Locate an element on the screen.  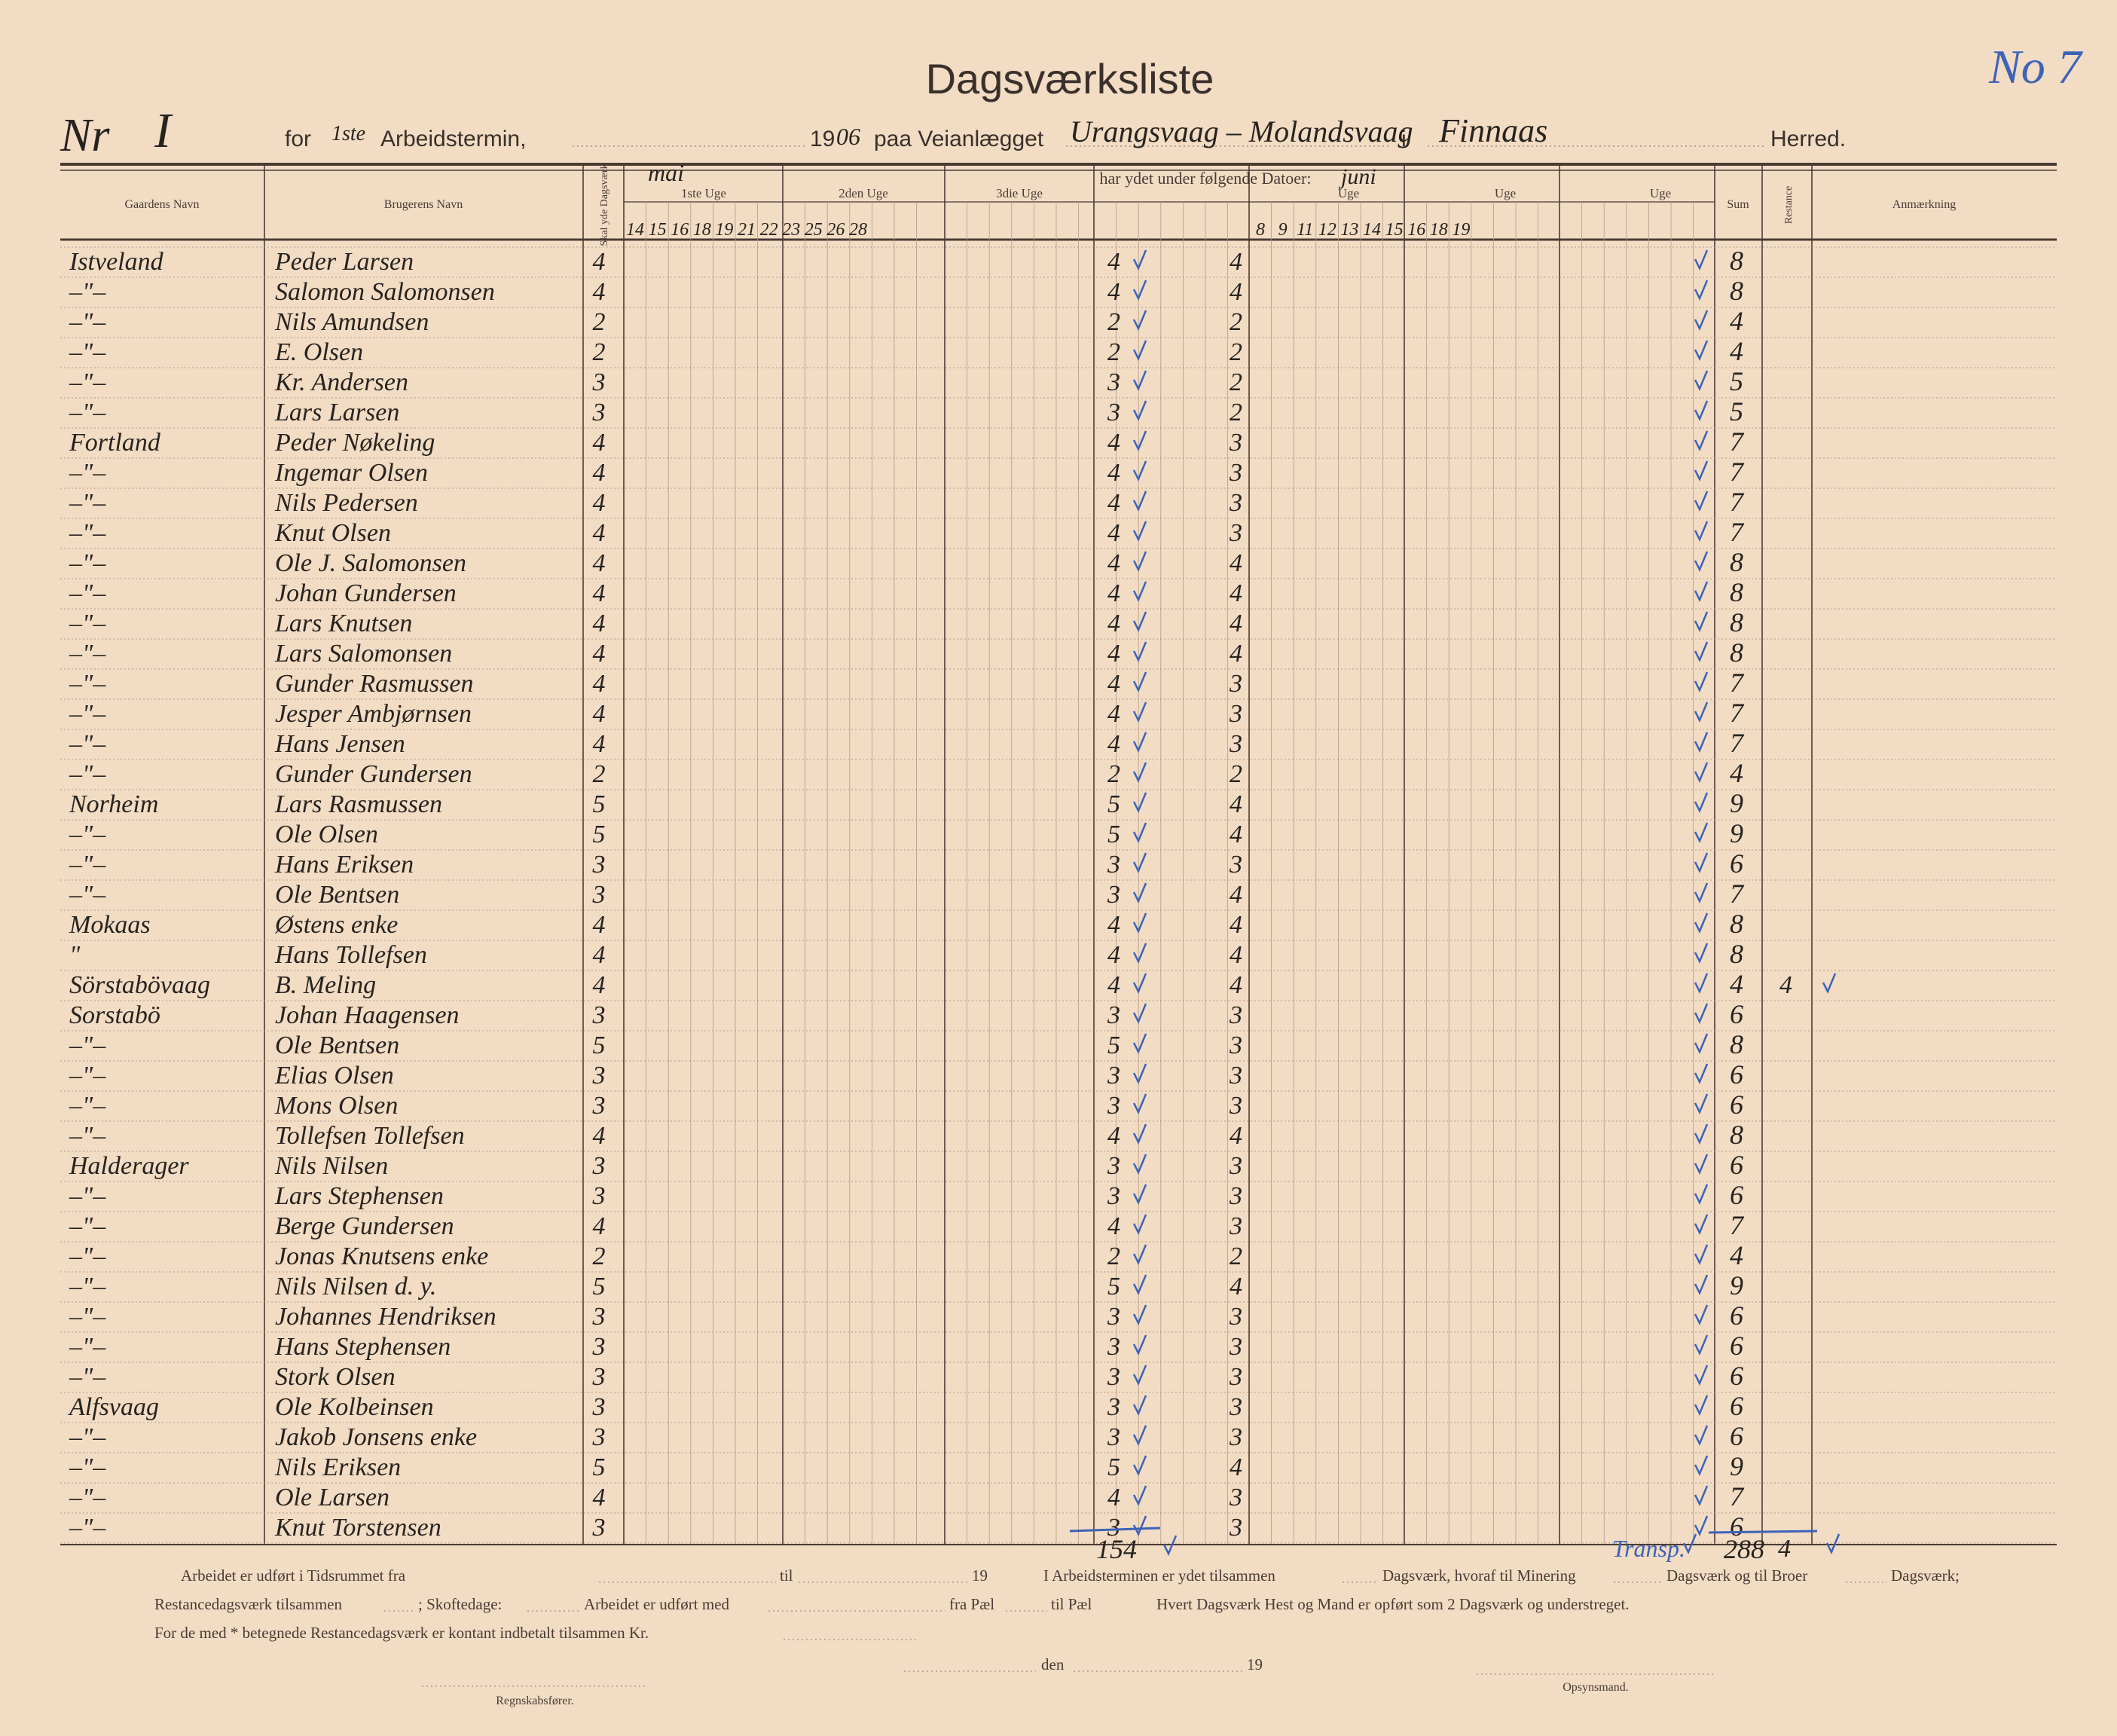
month: mai is located at coordinates (666, 172).